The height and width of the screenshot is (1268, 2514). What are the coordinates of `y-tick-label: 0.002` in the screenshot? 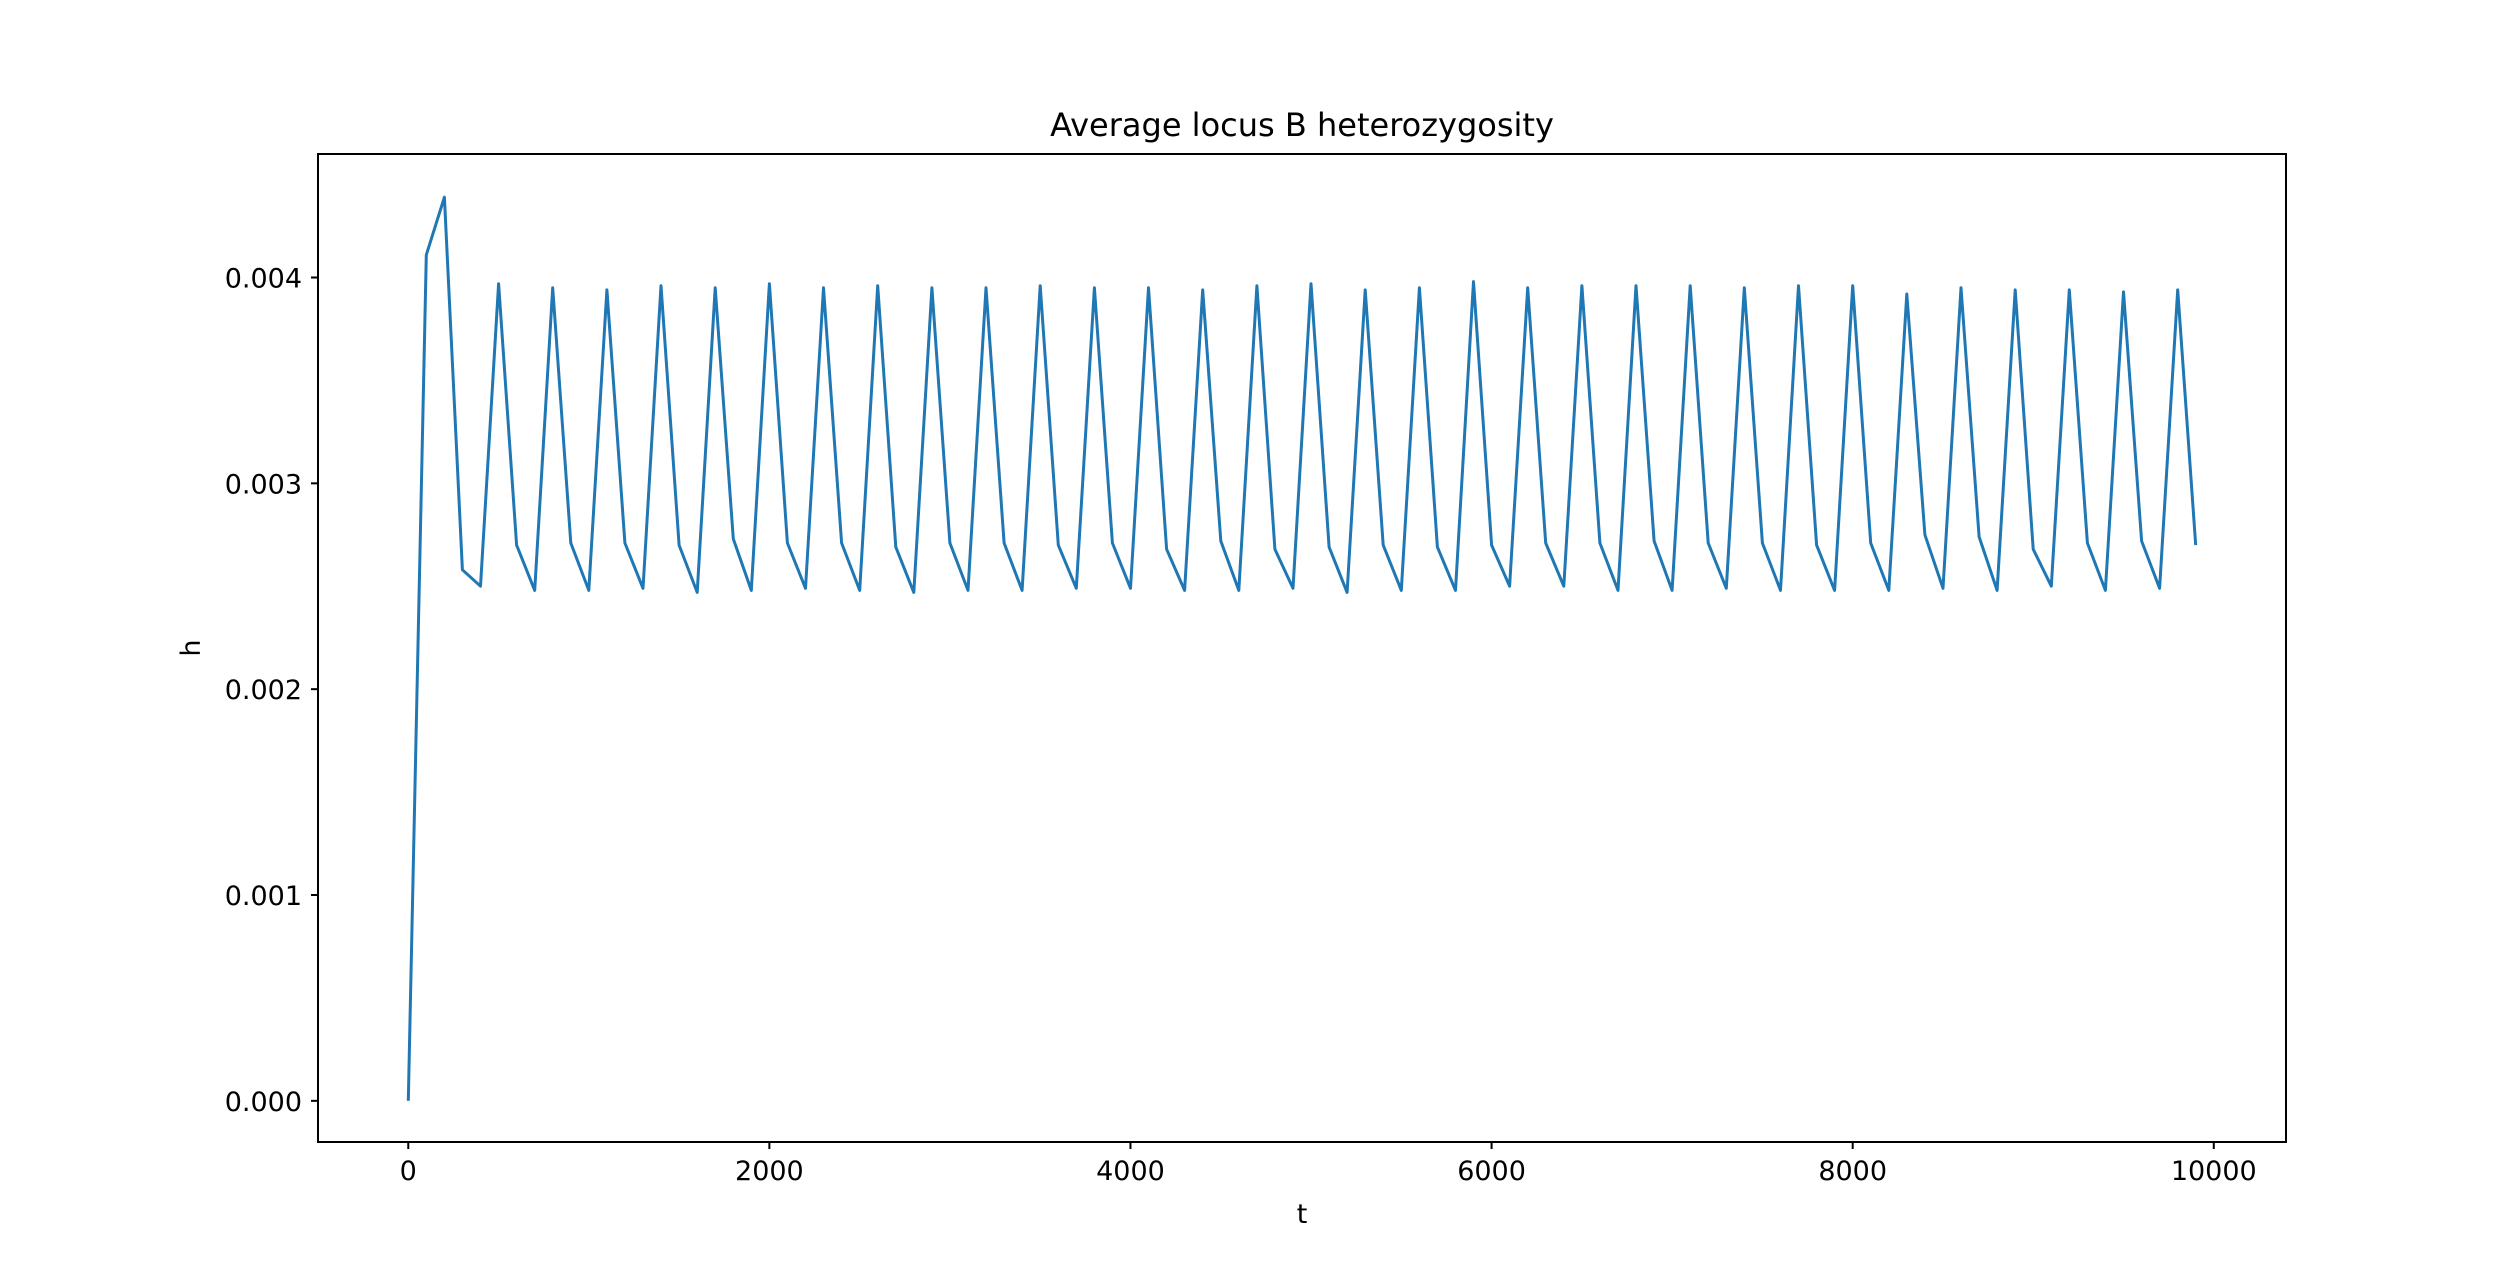 It's located at (263, 690).